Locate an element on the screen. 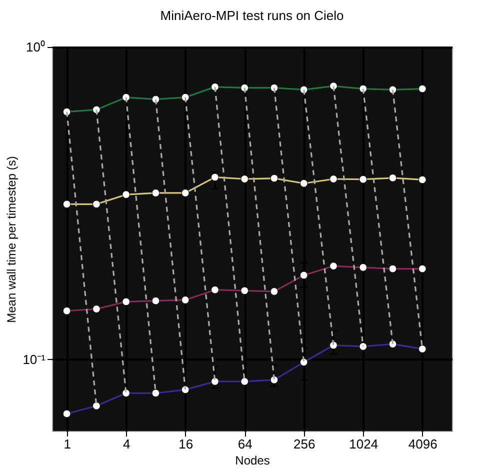  y-tick-label: 10⁻¹ is located at coordinates (34, 359).